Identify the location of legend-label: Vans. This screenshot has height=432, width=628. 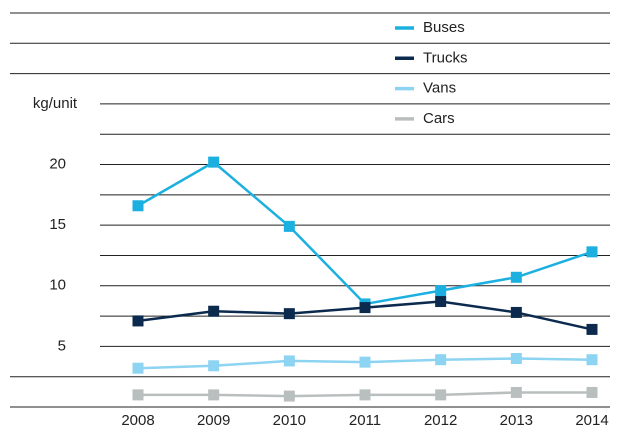
(439, 88).